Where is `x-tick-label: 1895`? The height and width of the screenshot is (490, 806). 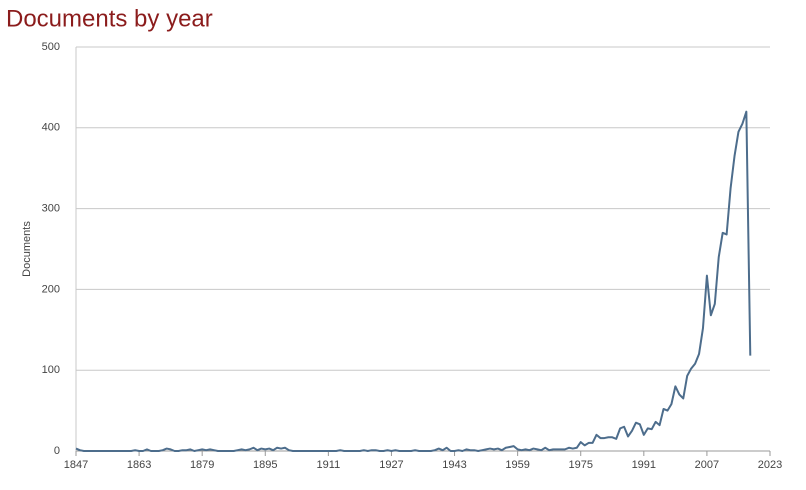 x-tick-label: 1895 is located at coordinates (265, 465).